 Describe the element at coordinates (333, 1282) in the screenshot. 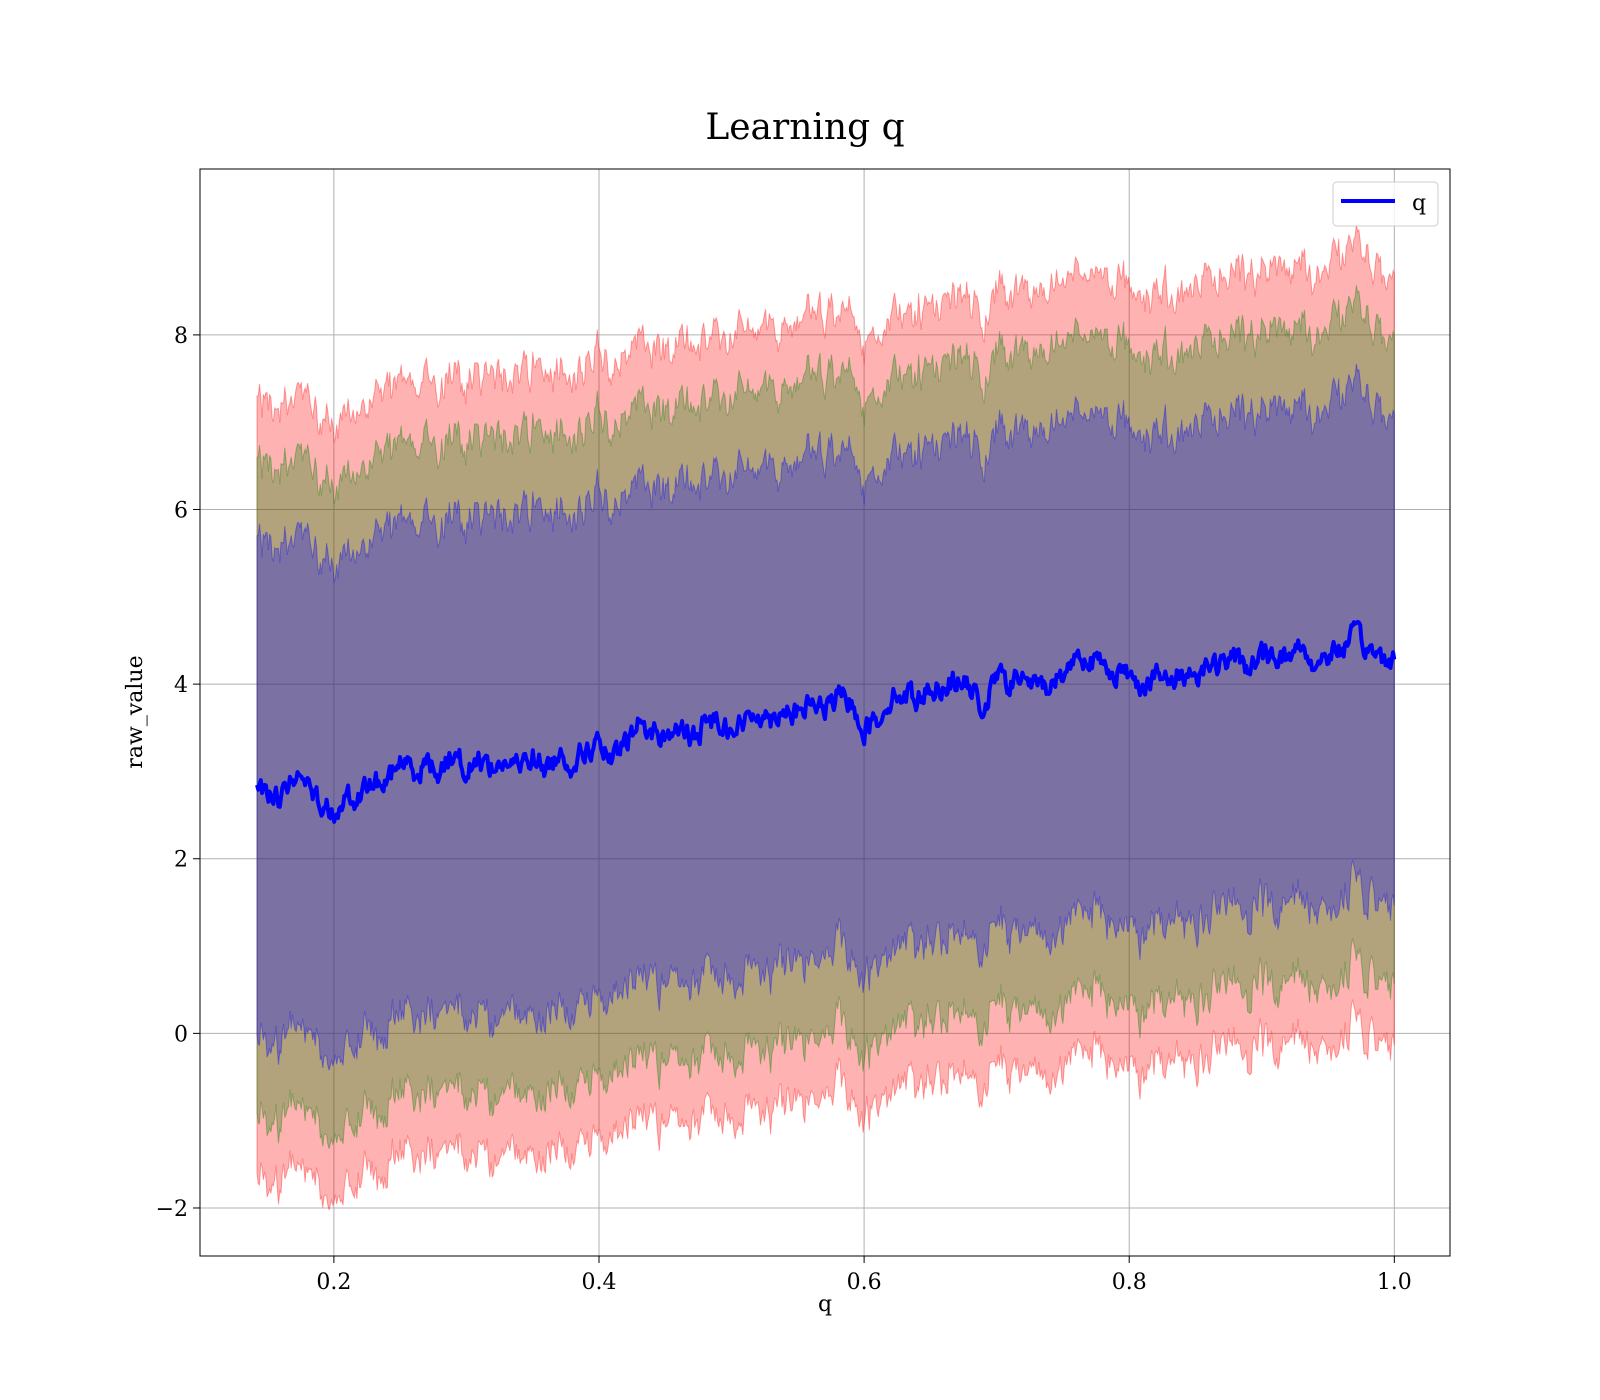

I see `x-tick-label: 0.2` at that location.